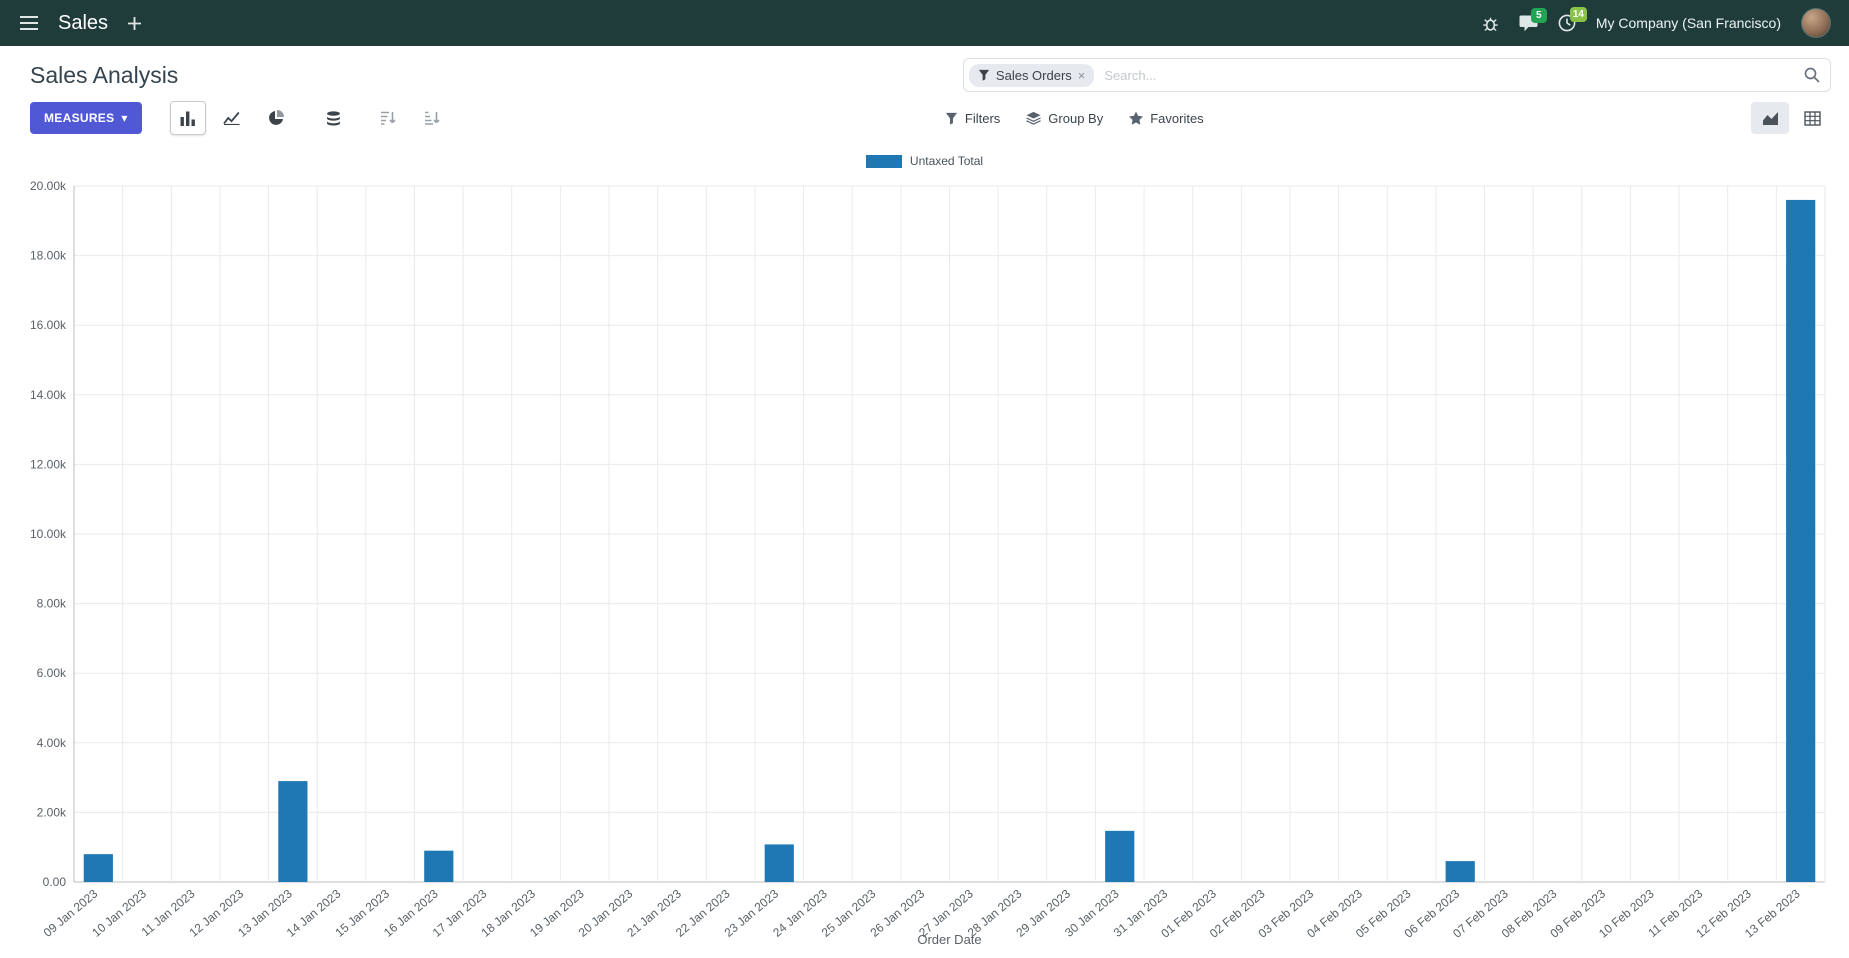  Describe the element at coordinates (883, 161) in the screenshot. I see `legend-swatch` at that location.